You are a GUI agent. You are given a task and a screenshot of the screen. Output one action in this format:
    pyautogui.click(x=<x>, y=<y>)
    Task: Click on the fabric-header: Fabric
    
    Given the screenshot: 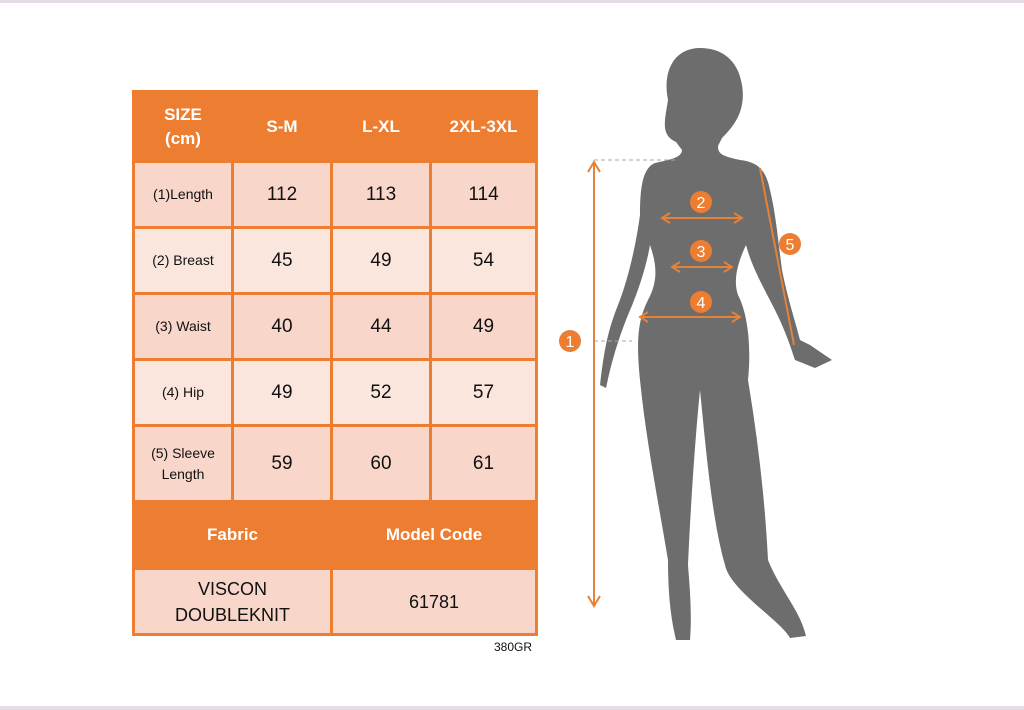 What is the action you would take?
    pyautogui.click(x=232, y=535)
    